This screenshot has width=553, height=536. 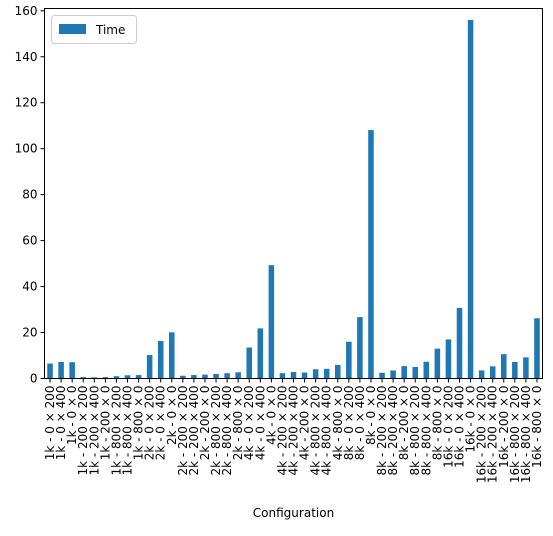 What do you see at coordinates (327, 431) in the screenshot?
I see `x-tick-label: 4k - 800 × 400` at bounding box center [327, 431].